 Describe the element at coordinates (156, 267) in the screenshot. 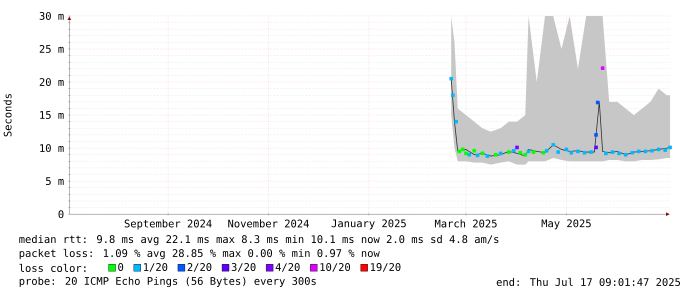

I see `legend-label: 1/20` at that location.